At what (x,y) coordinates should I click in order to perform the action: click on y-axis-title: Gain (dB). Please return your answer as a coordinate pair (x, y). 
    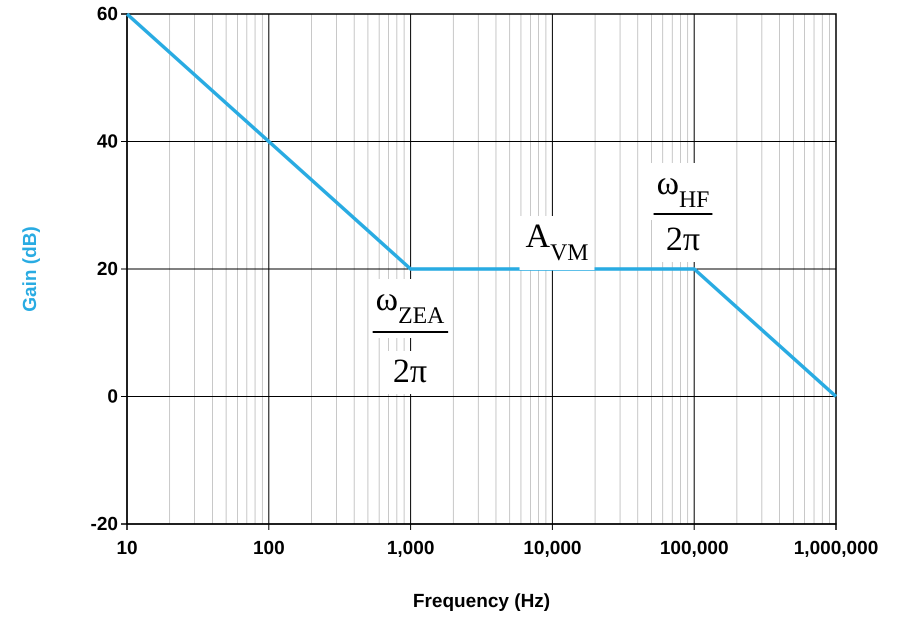
    Looking at the image, I should click on (30, 269).